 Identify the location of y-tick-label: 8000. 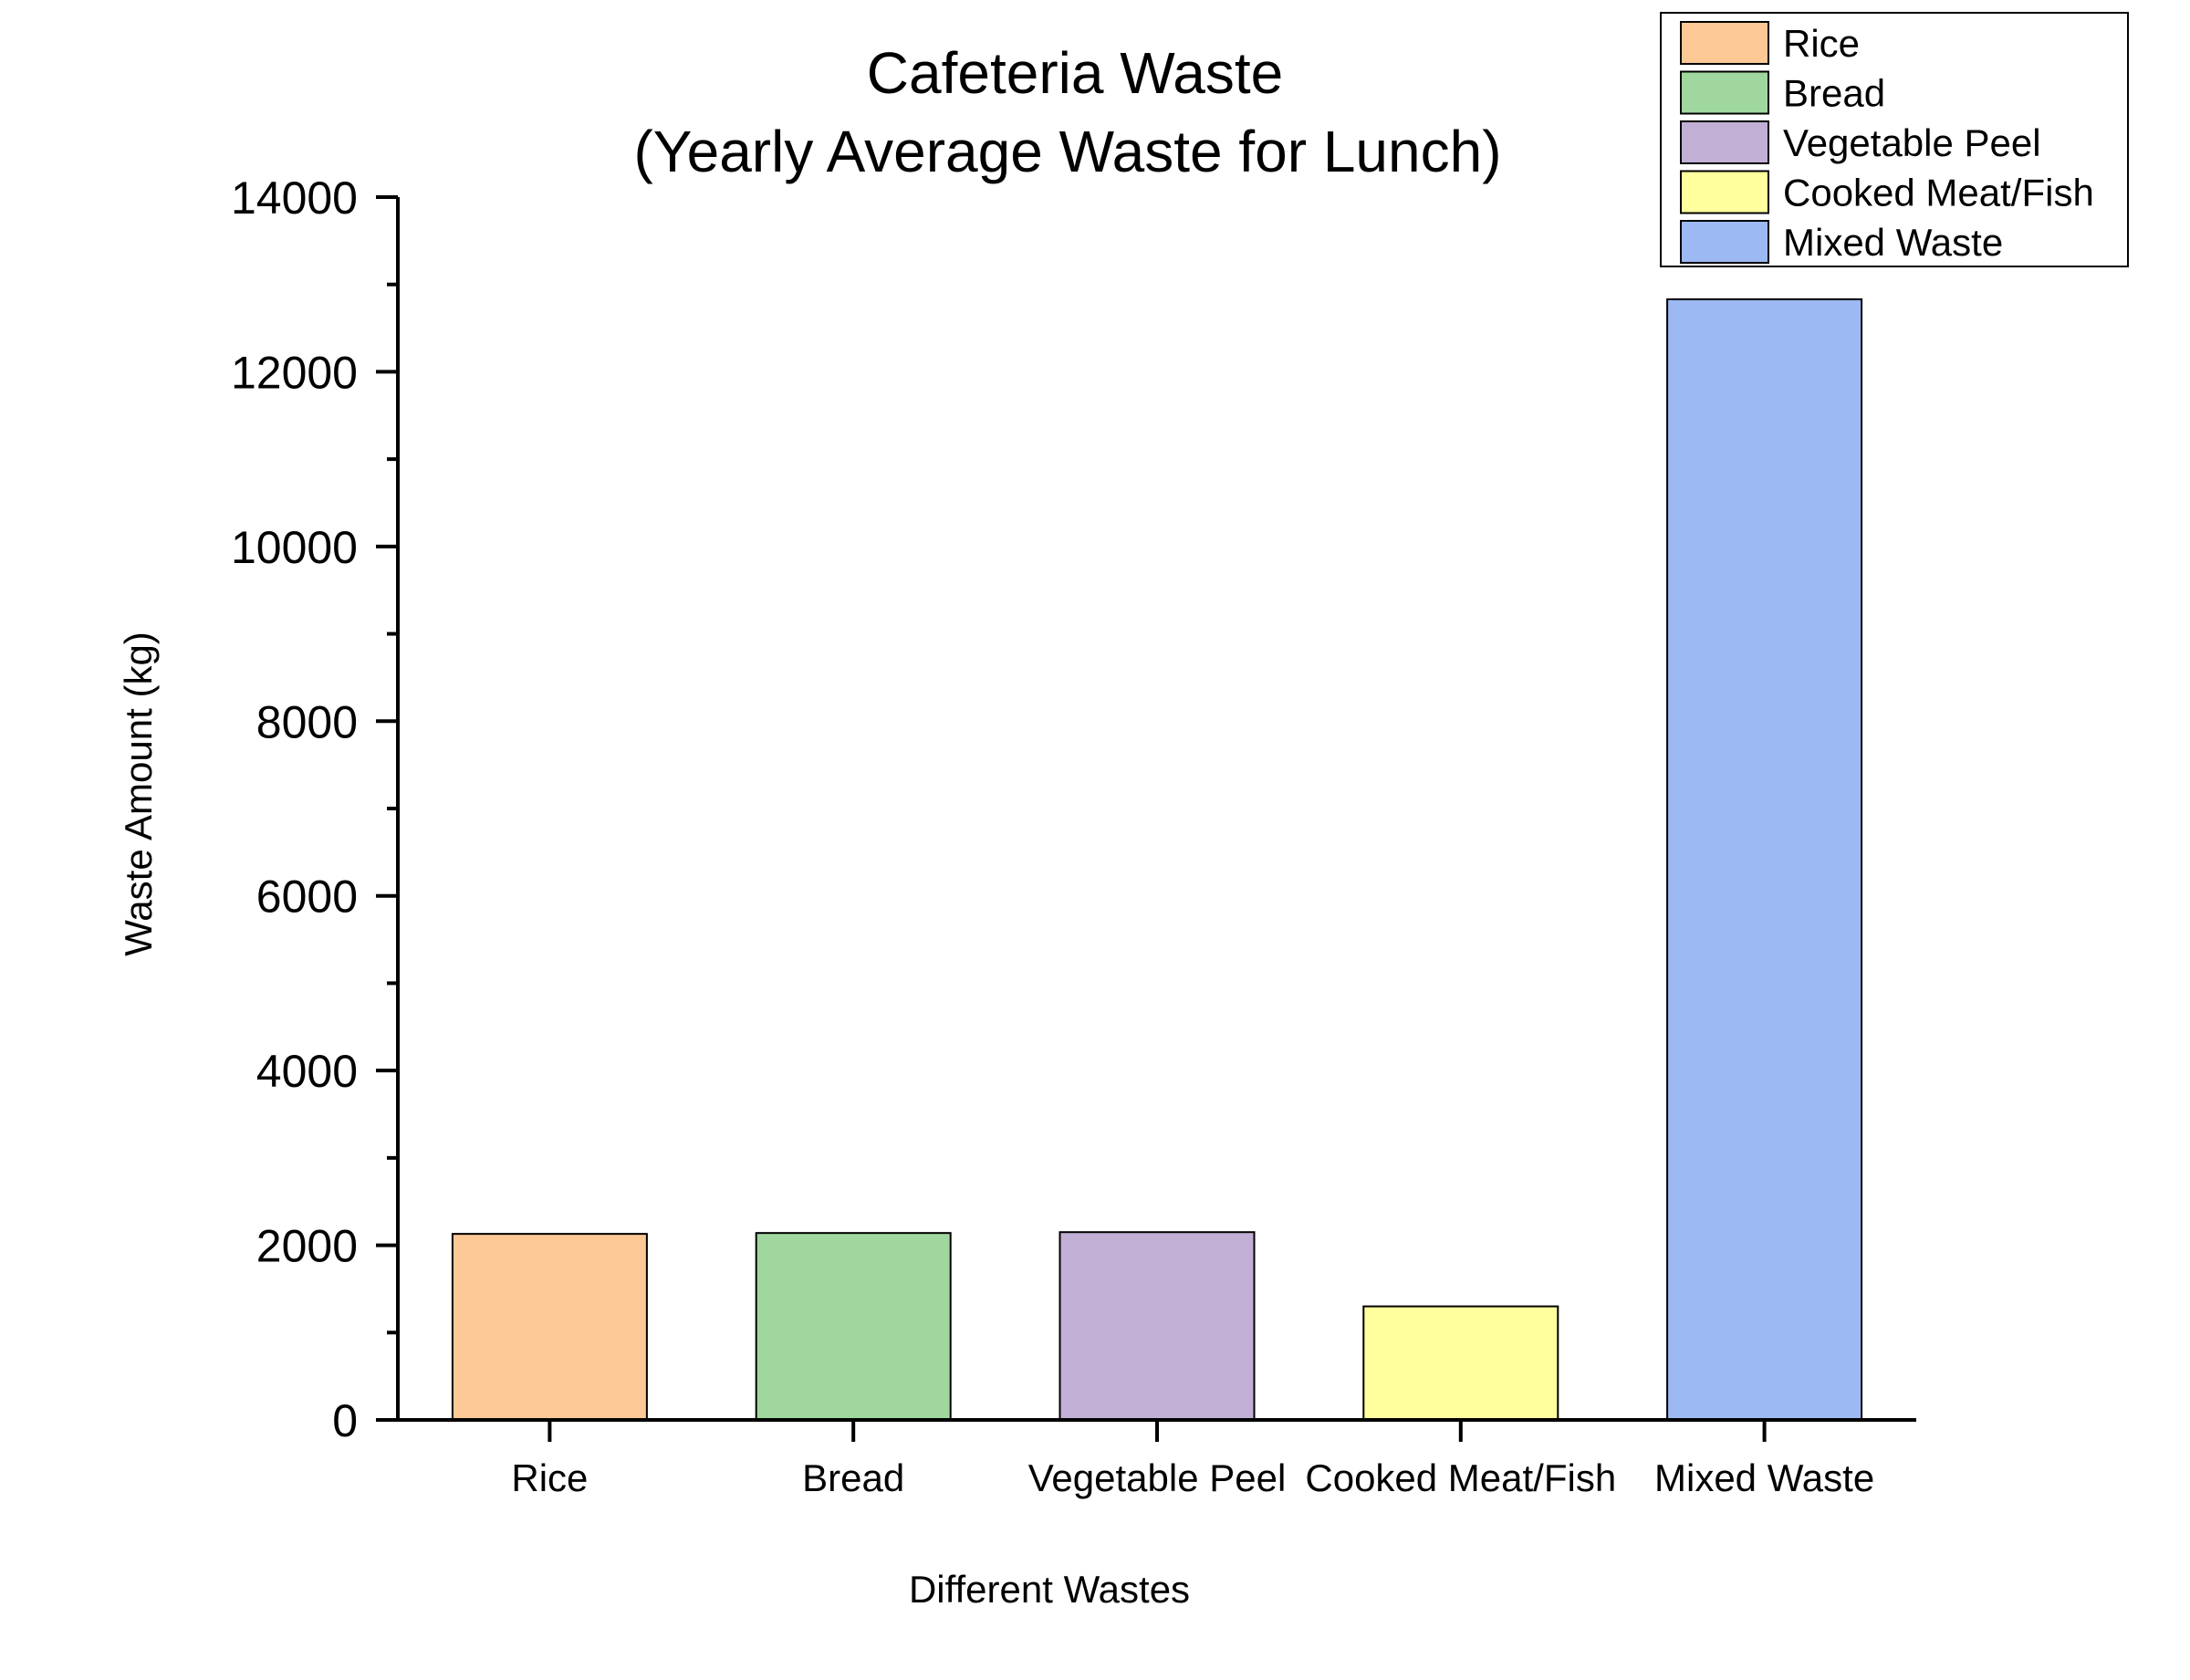
(307, 722).